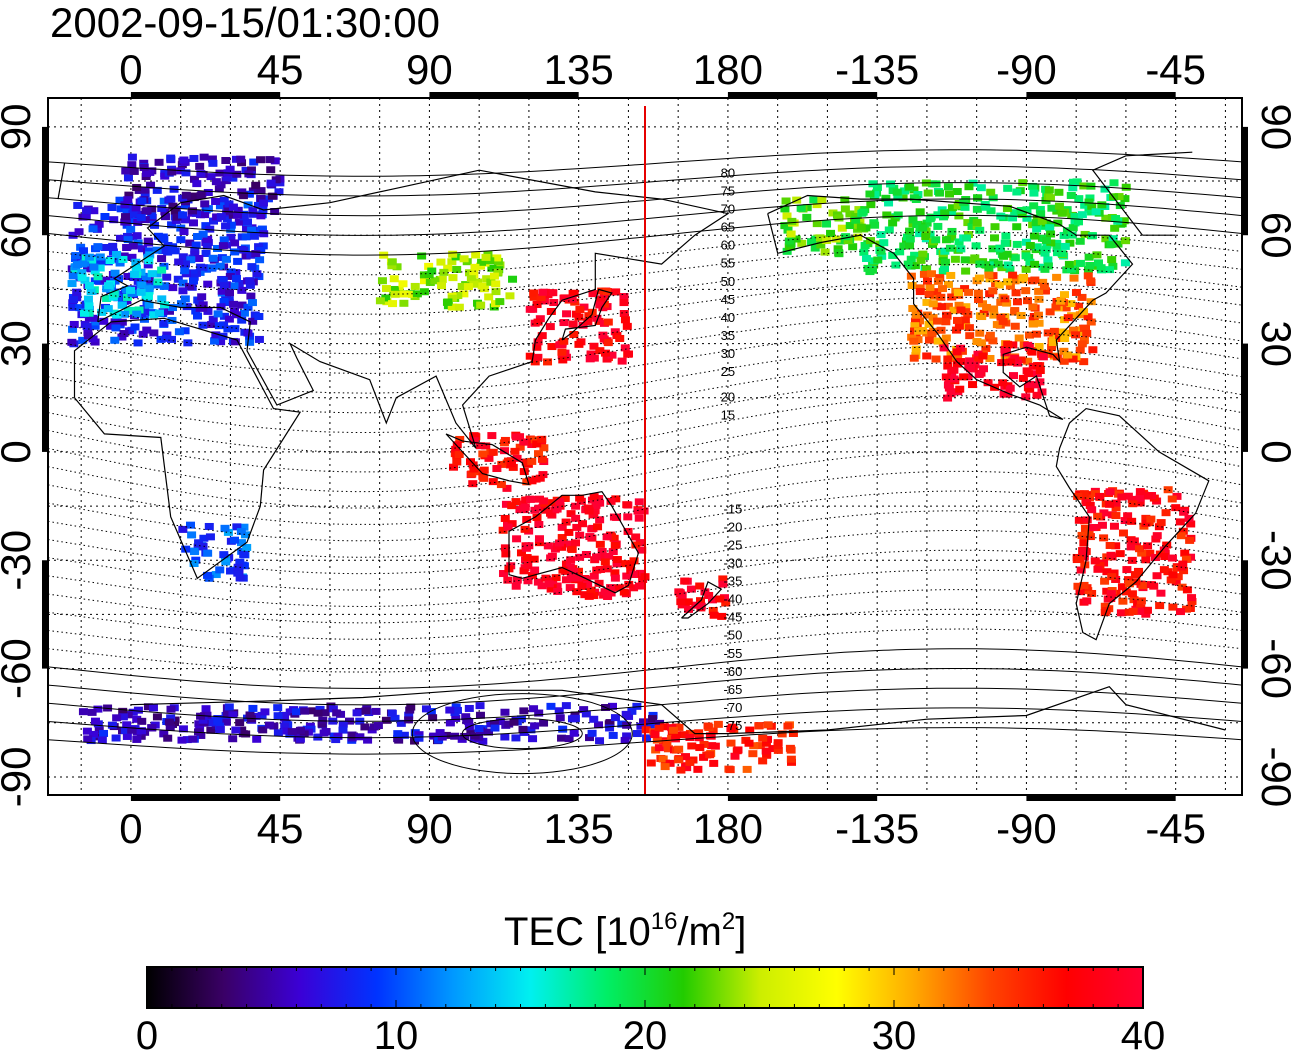 Image resolution: width=1292 pixels, height=1058 pixels. I want to click on y-left-tick-label: 60, so click(19, 235).